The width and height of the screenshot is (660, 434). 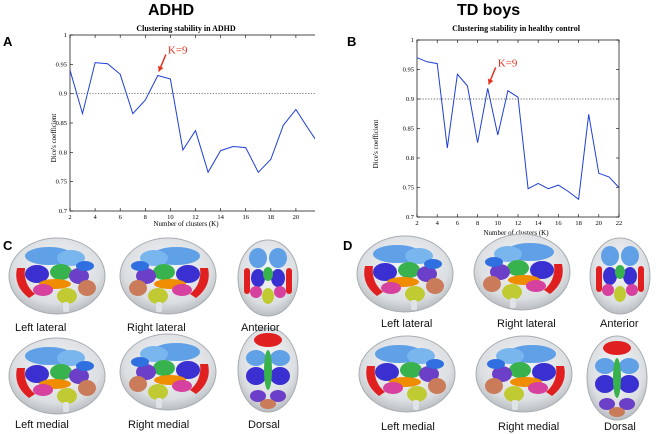 I want to click on label-right-medial-adhd: Right medial, so click(x=159, y=425).